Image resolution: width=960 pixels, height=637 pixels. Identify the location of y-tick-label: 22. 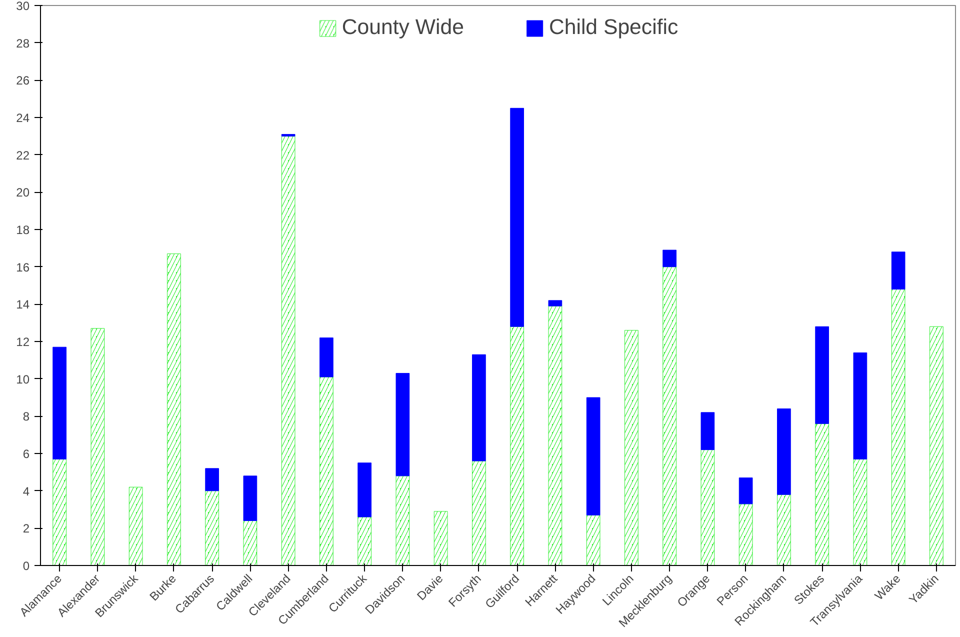
(23, 155).